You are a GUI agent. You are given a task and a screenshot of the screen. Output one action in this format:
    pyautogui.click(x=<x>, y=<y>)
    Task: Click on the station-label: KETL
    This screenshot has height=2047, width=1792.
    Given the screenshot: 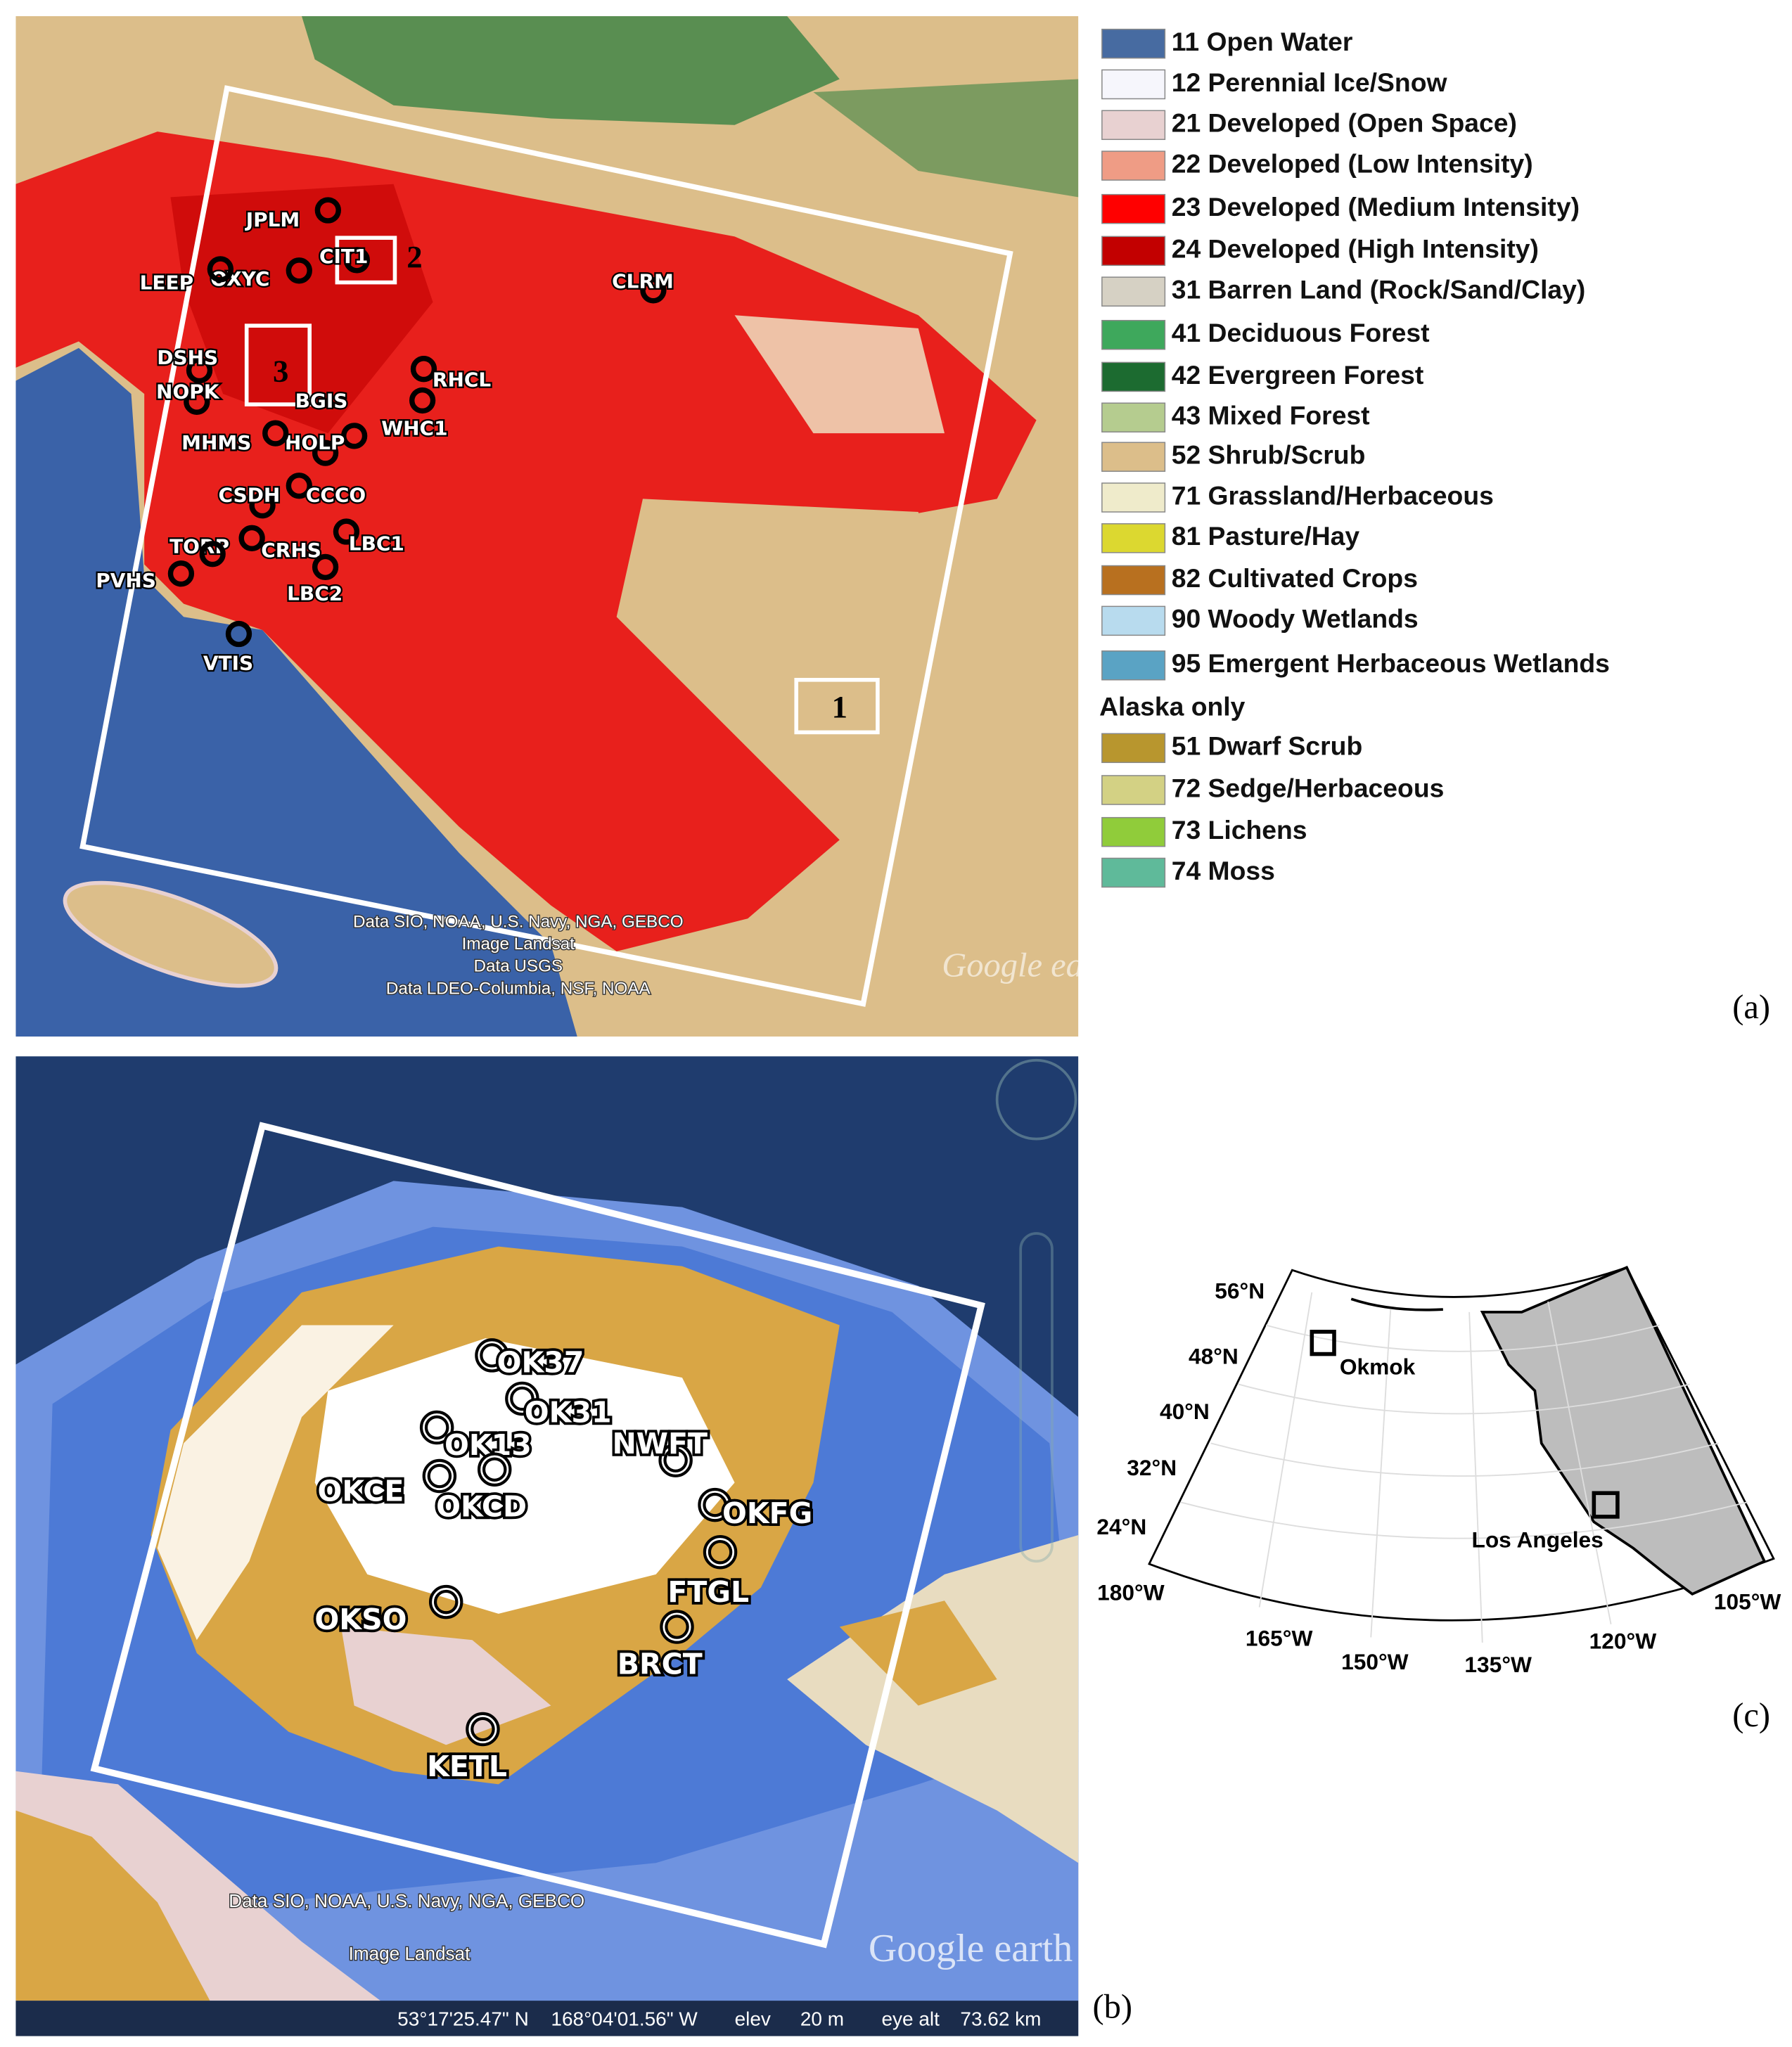 What is the action you would take?
    pyautogui.click(x=467, y=1766)
    